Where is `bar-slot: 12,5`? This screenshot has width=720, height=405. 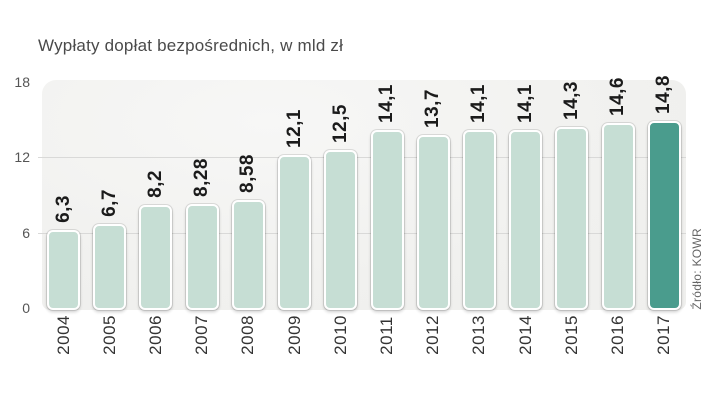 bar-slot: 12,5 is located at coordinates (341, 207).